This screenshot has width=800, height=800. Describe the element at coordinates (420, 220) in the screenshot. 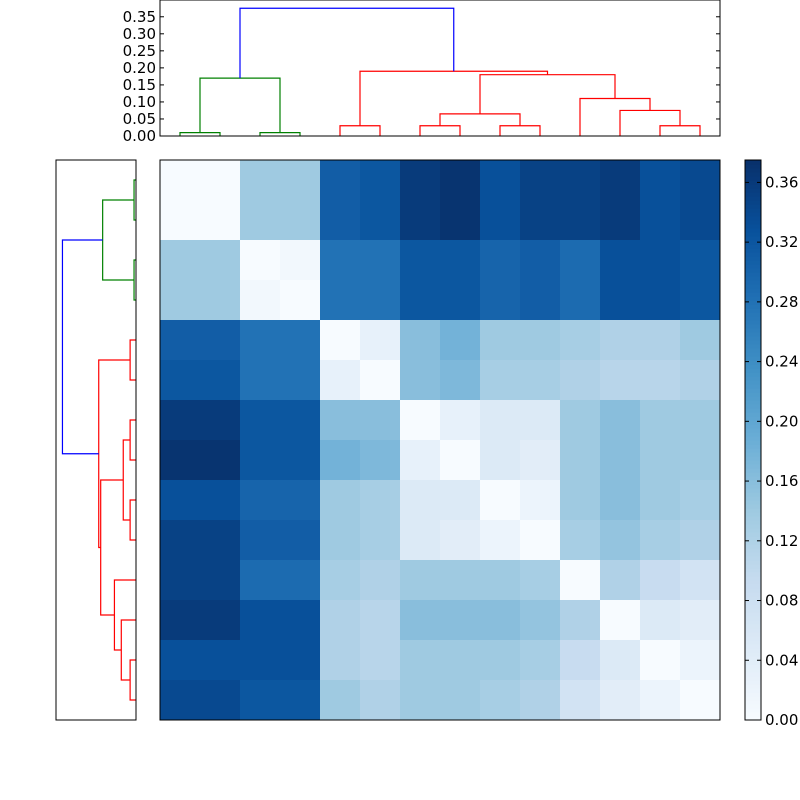

I see `heatmap-cell-r1-c6` at that location.